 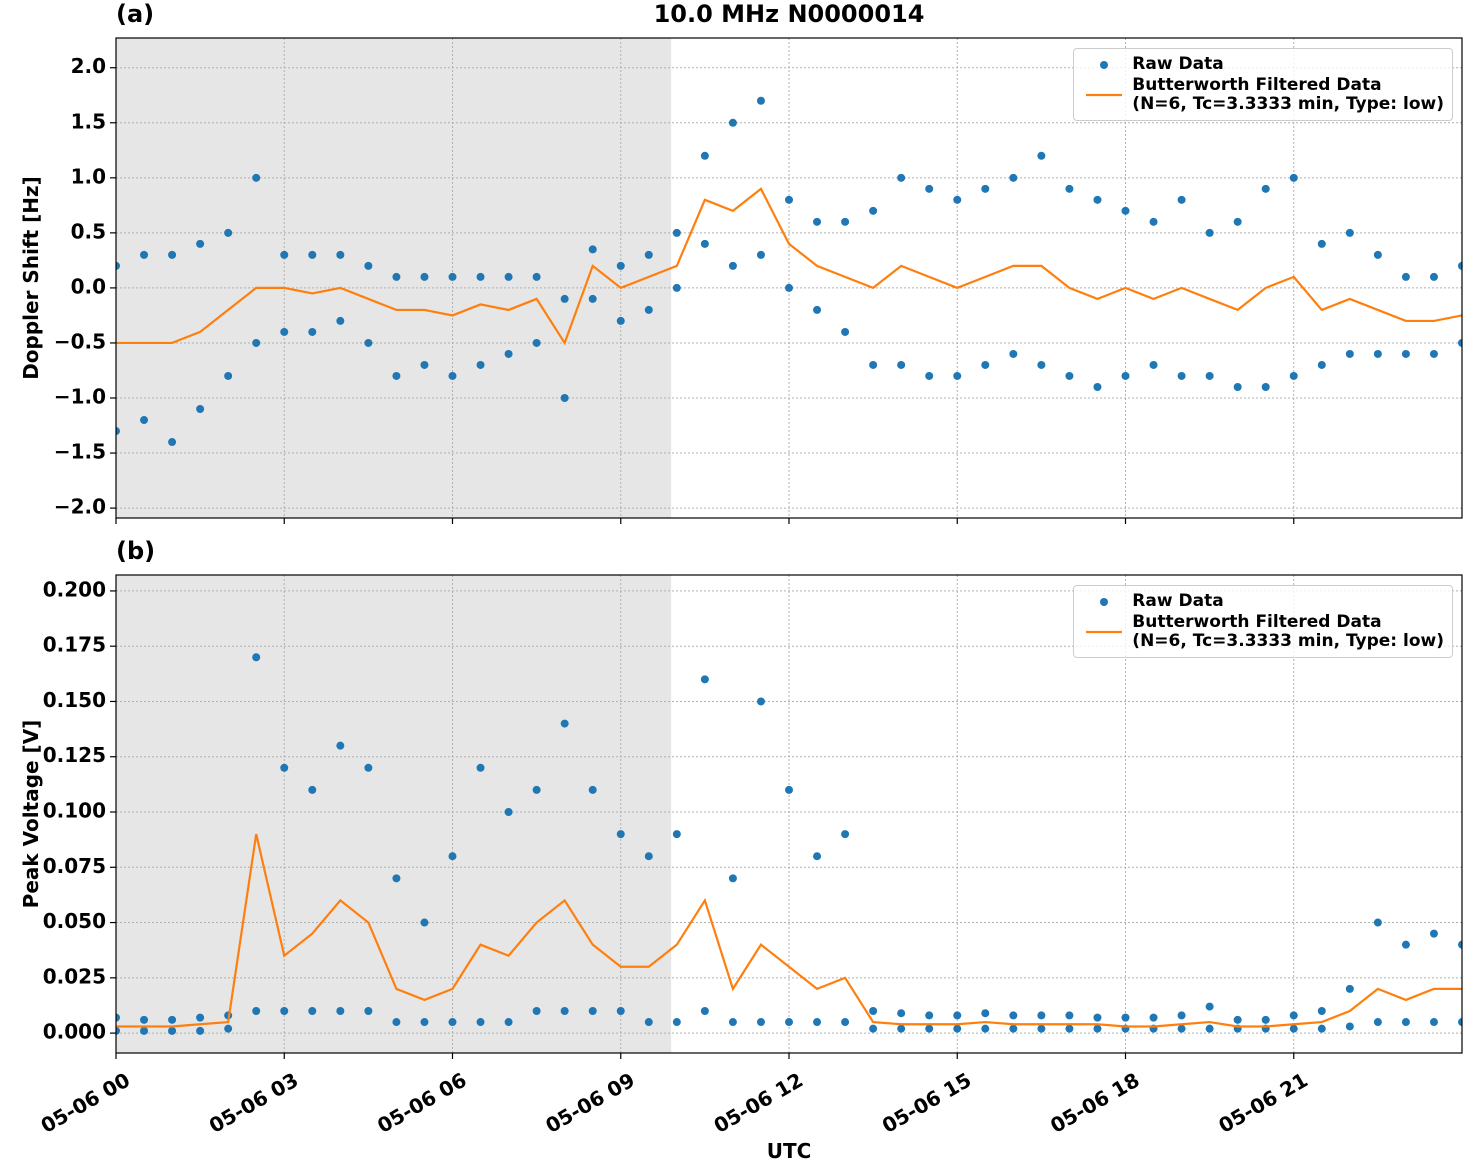 What do you see at coordinates (1263, 64) in the screenshot?
I see `legend-entry: Raw Data` at bounding box center [1263, 64].